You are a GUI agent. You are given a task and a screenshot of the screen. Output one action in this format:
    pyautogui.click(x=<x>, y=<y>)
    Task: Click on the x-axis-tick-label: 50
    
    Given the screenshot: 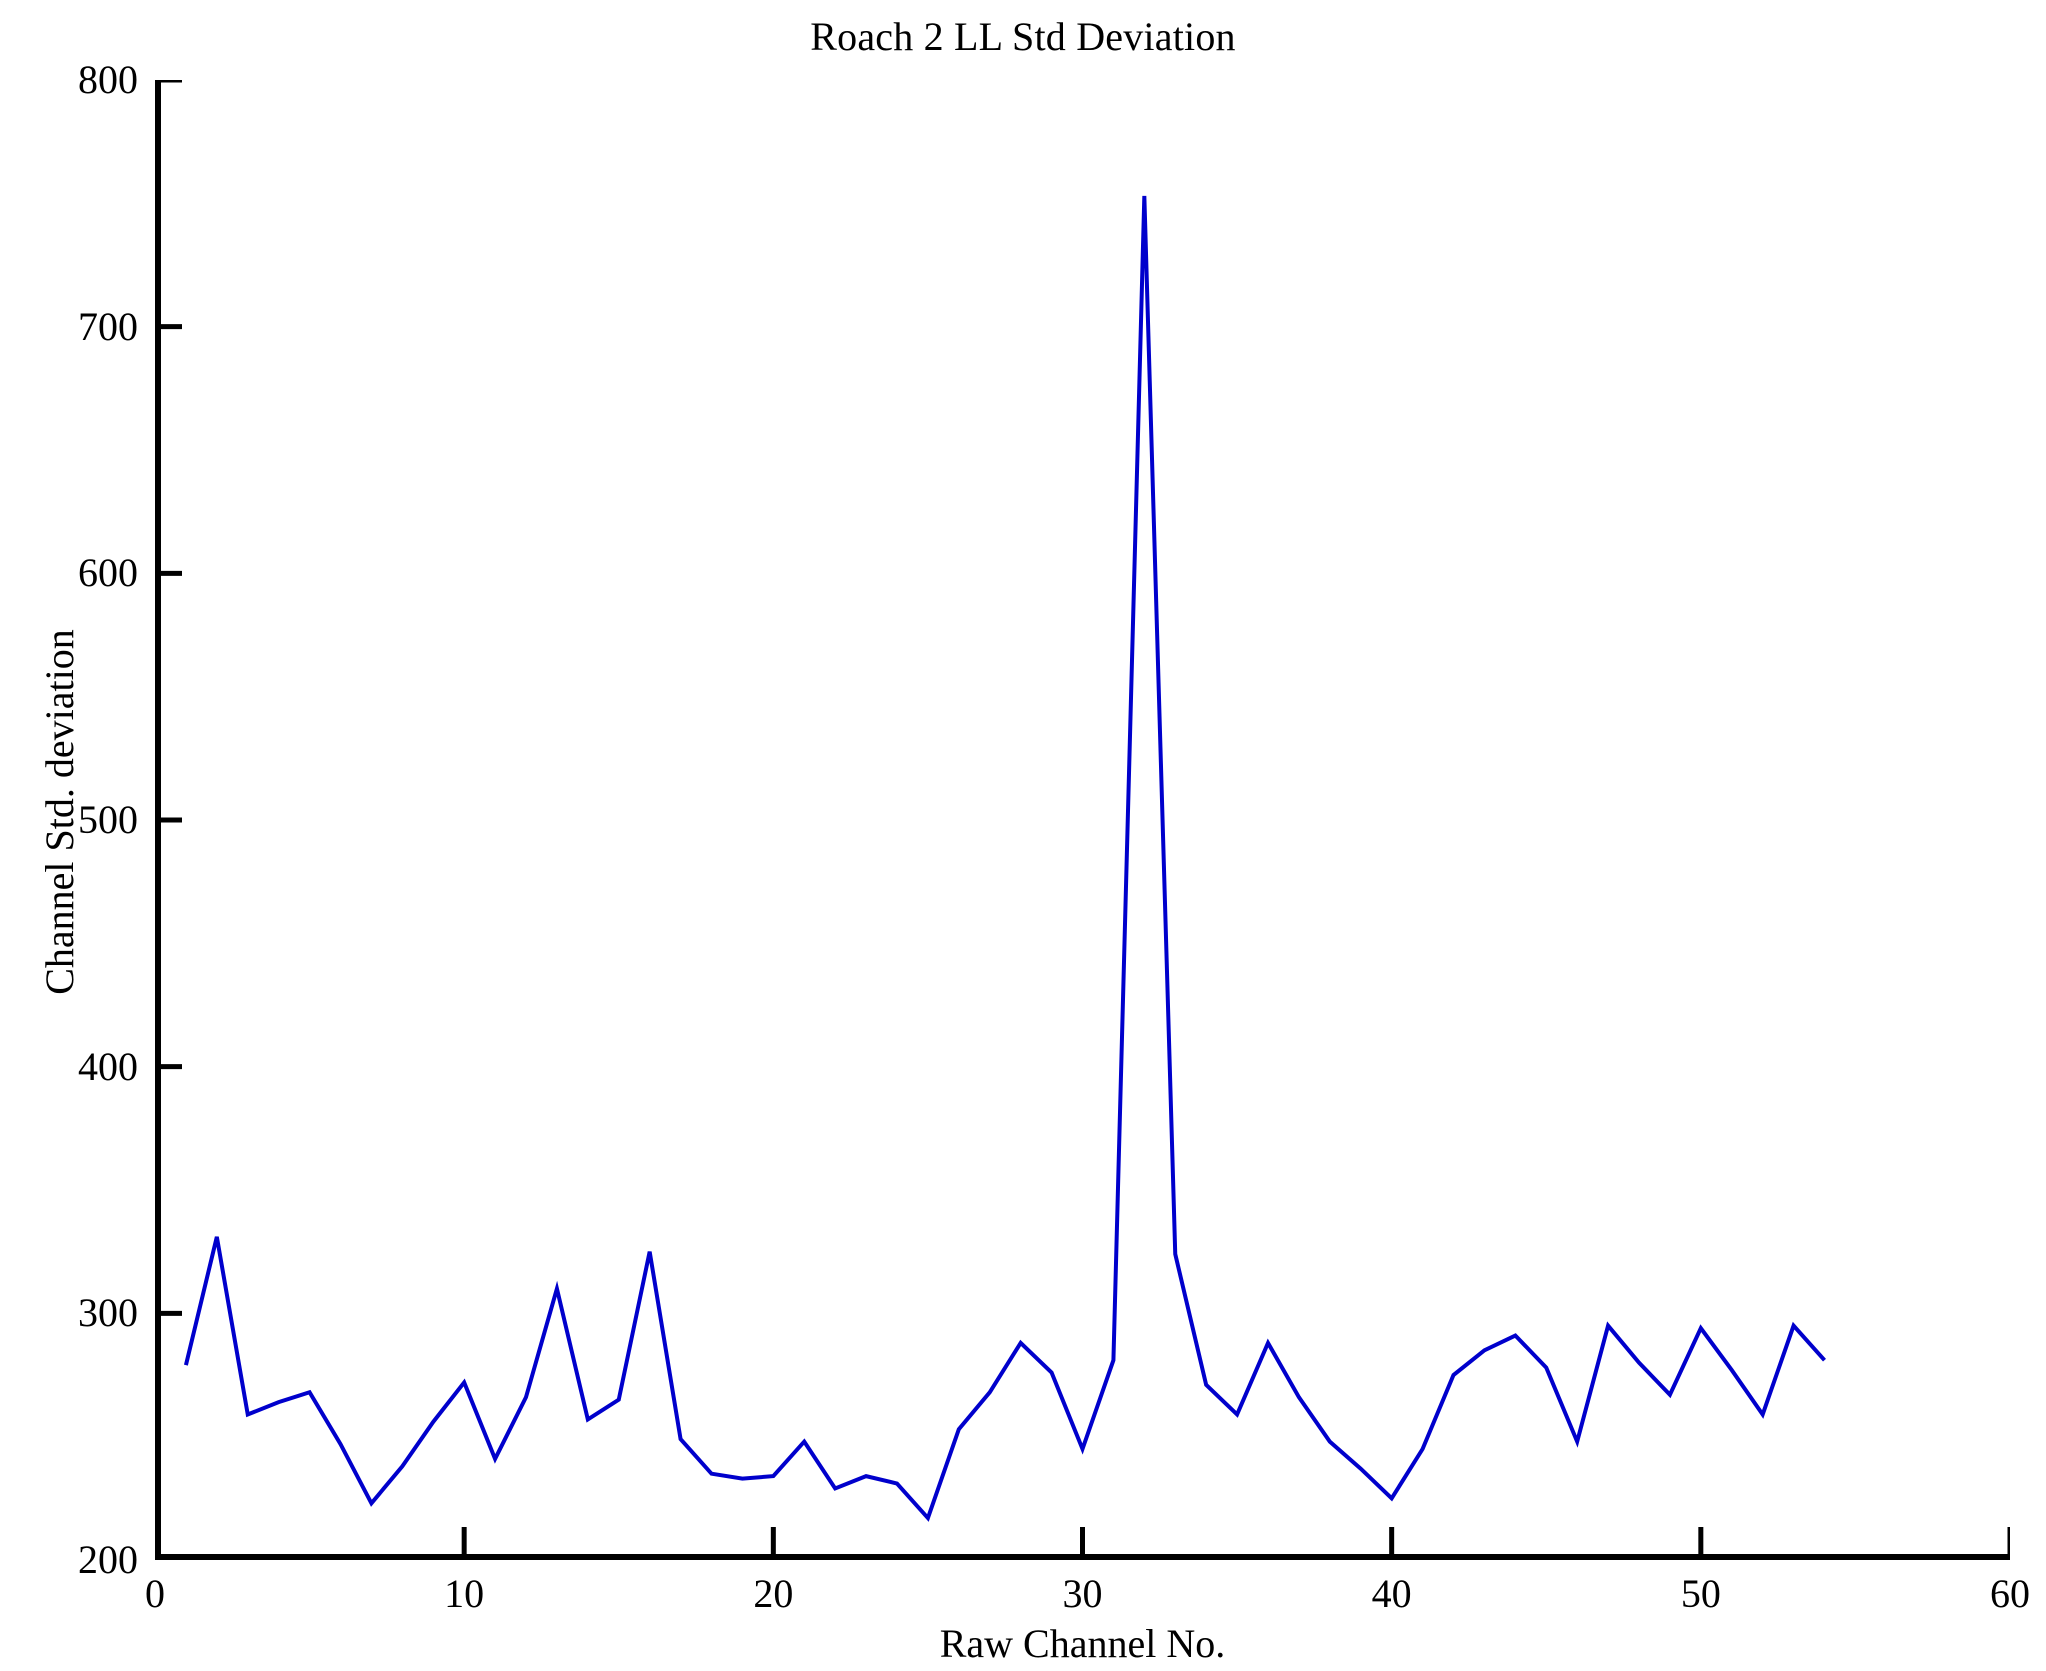 What is the action you would take?
    pyautogui.click(x=1700, y=1593)
    